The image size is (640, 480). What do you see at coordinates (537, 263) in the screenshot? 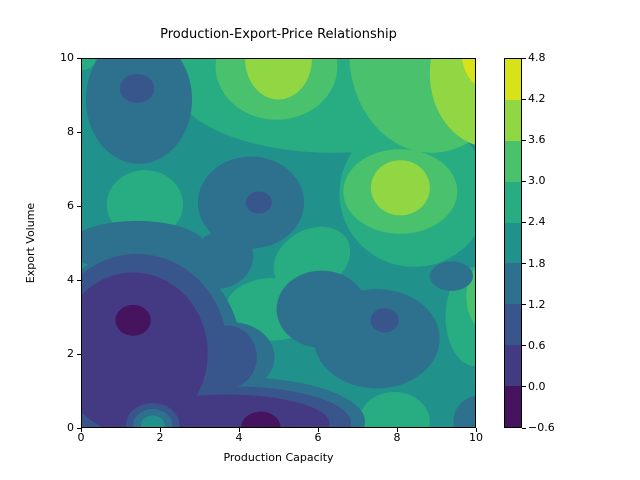
I see `colorbar-tick-label: 1.8` at bounding box center [537, 263].